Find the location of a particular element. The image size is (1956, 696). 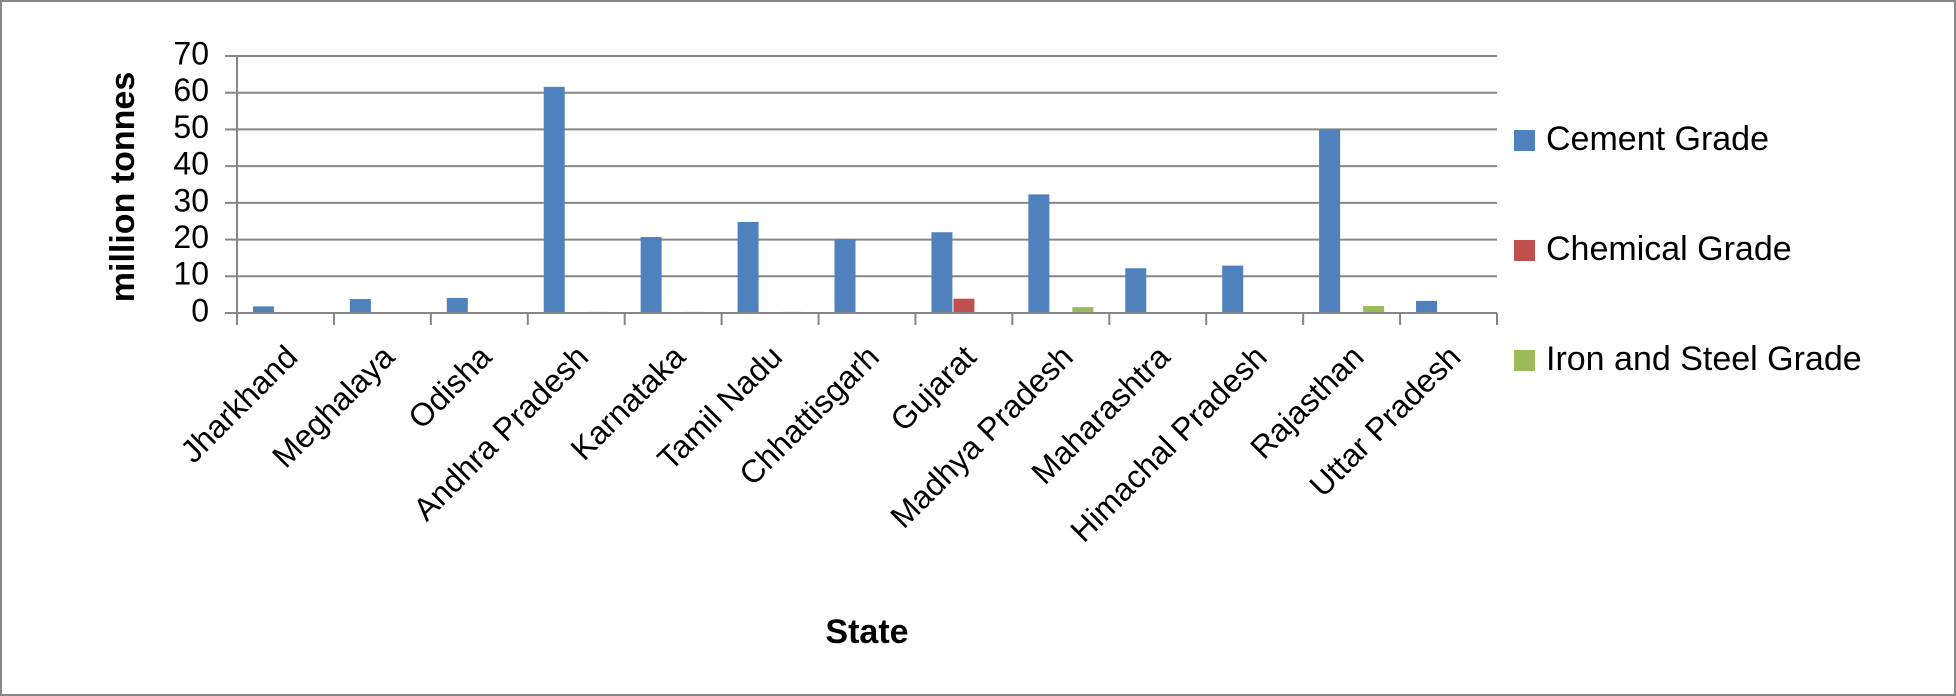

y-tick-label: 50 is located at coordinates (191, 127).